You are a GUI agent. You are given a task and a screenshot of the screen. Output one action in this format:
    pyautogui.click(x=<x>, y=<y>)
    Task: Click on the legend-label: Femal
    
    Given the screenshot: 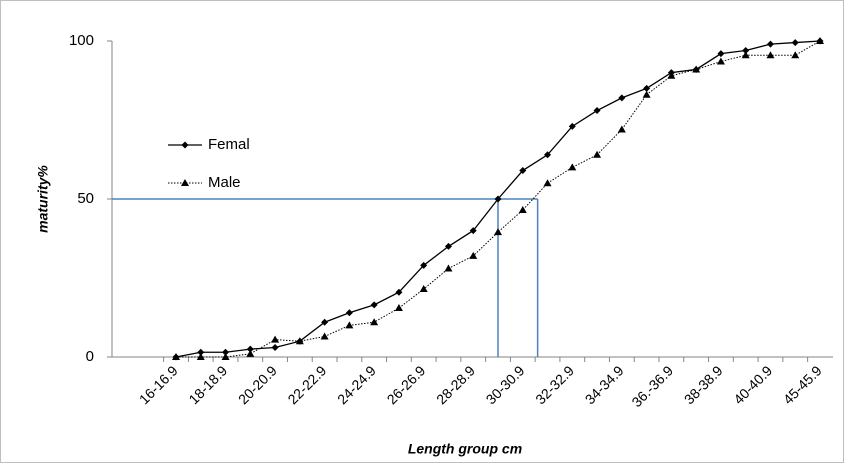 What is the action you would take?
    pyautogui.click(x=229, y=144)
    